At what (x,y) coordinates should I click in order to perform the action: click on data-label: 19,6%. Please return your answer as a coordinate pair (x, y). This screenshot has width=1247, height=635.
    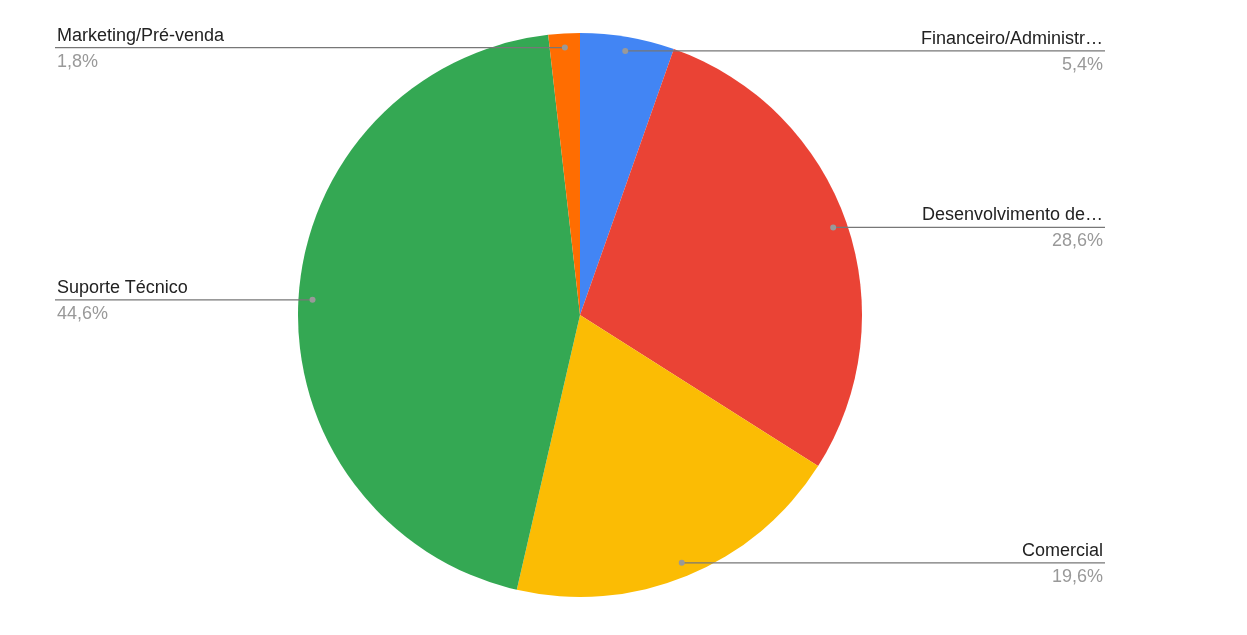
    Looking at the image, I should click on (1078, 576).